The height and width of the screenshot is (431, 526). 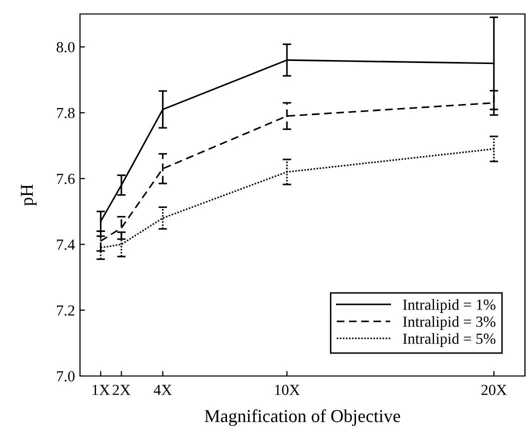 What do you see at coordinates (449, 340) in the screenshot?
I see `legend-label: Intralipid = 5%` at bounding box center [449, 340].